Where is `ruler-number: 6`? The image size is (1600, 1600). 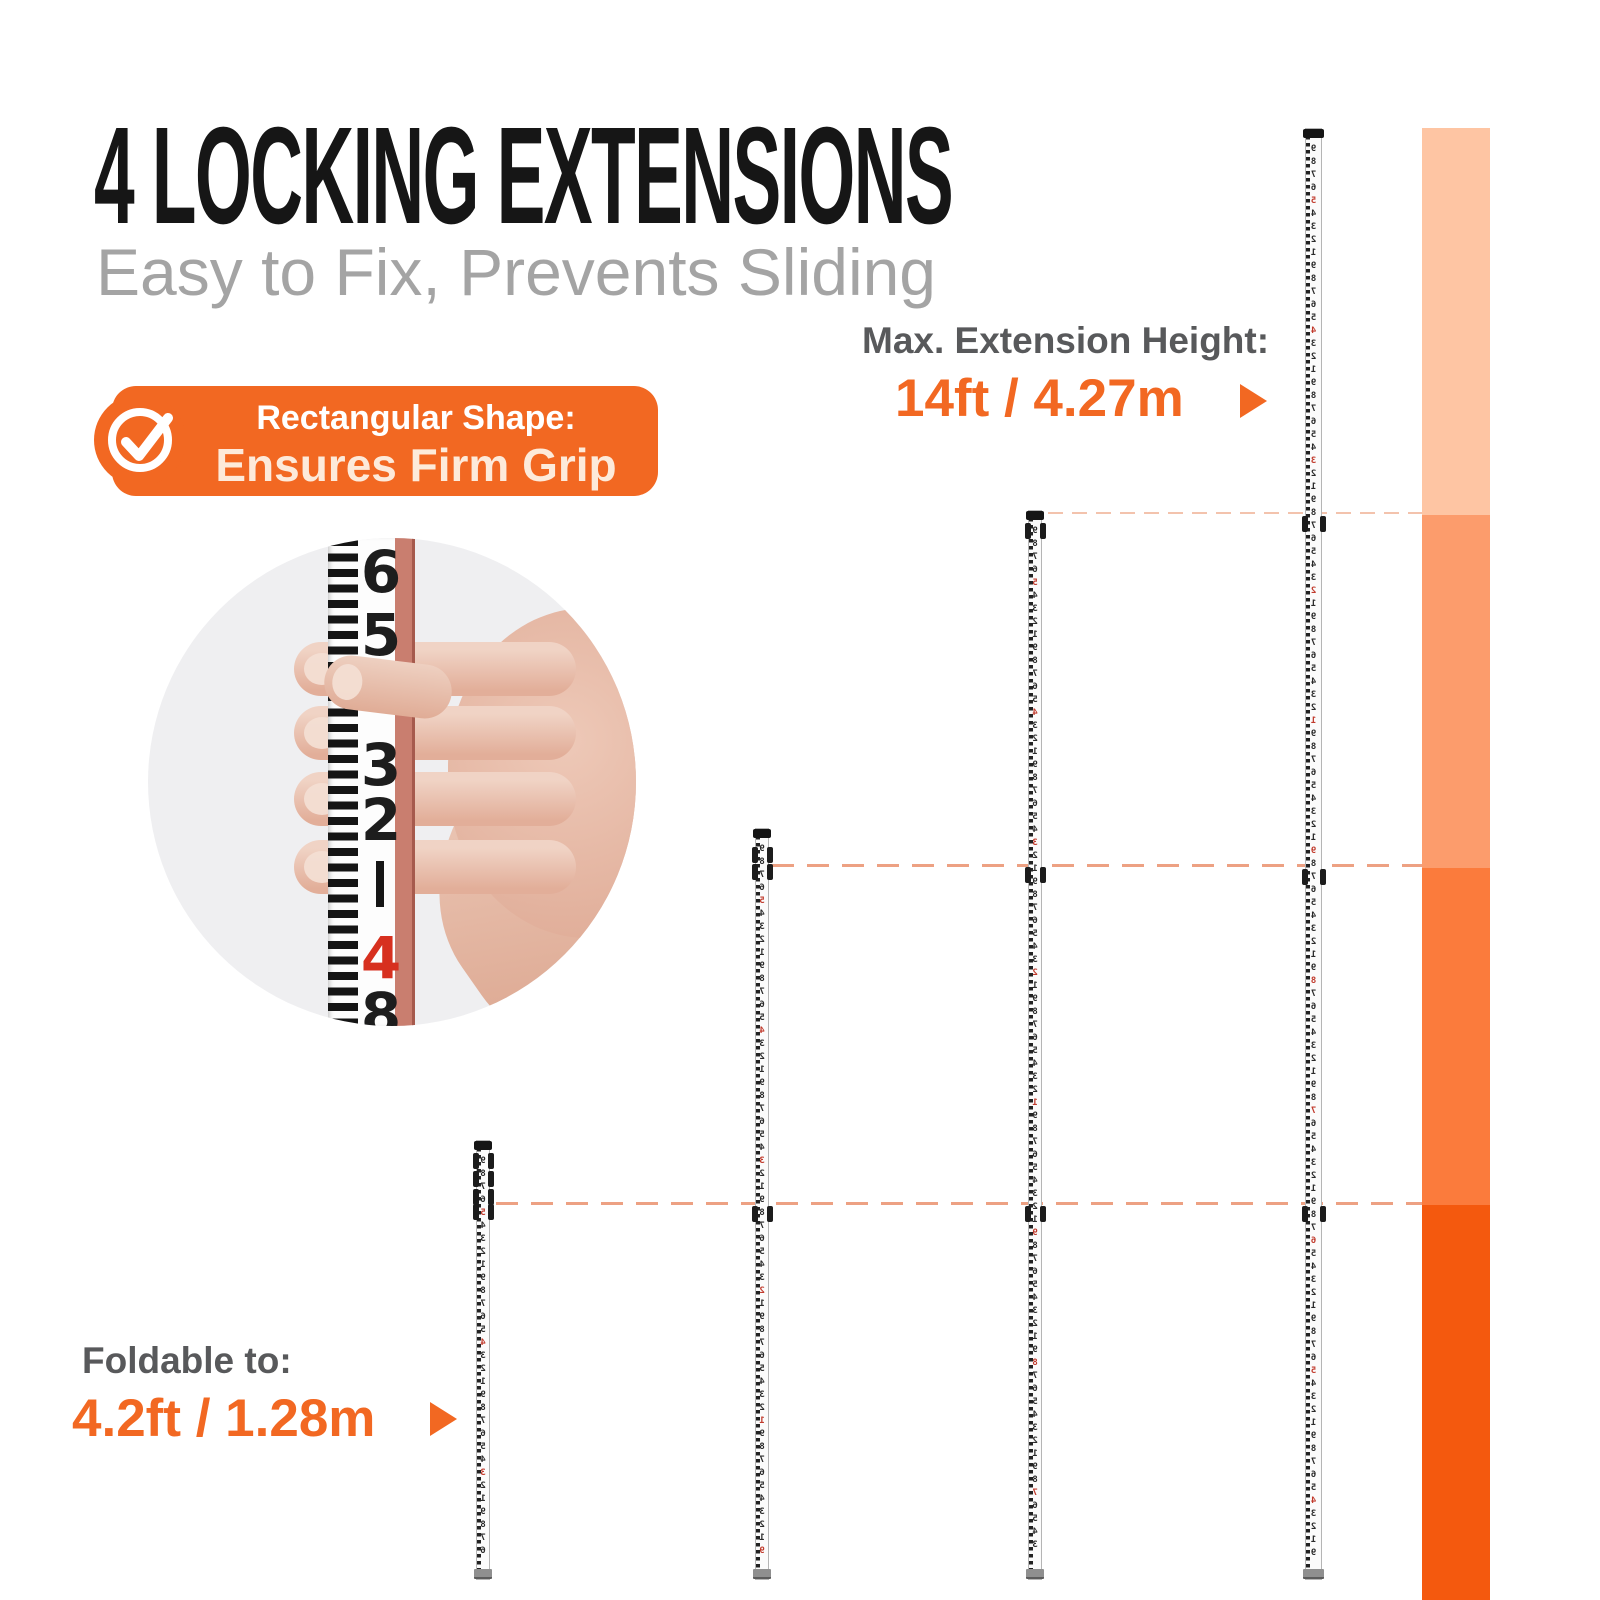 ruler-number: 6 is located at coordinates (381, 572).